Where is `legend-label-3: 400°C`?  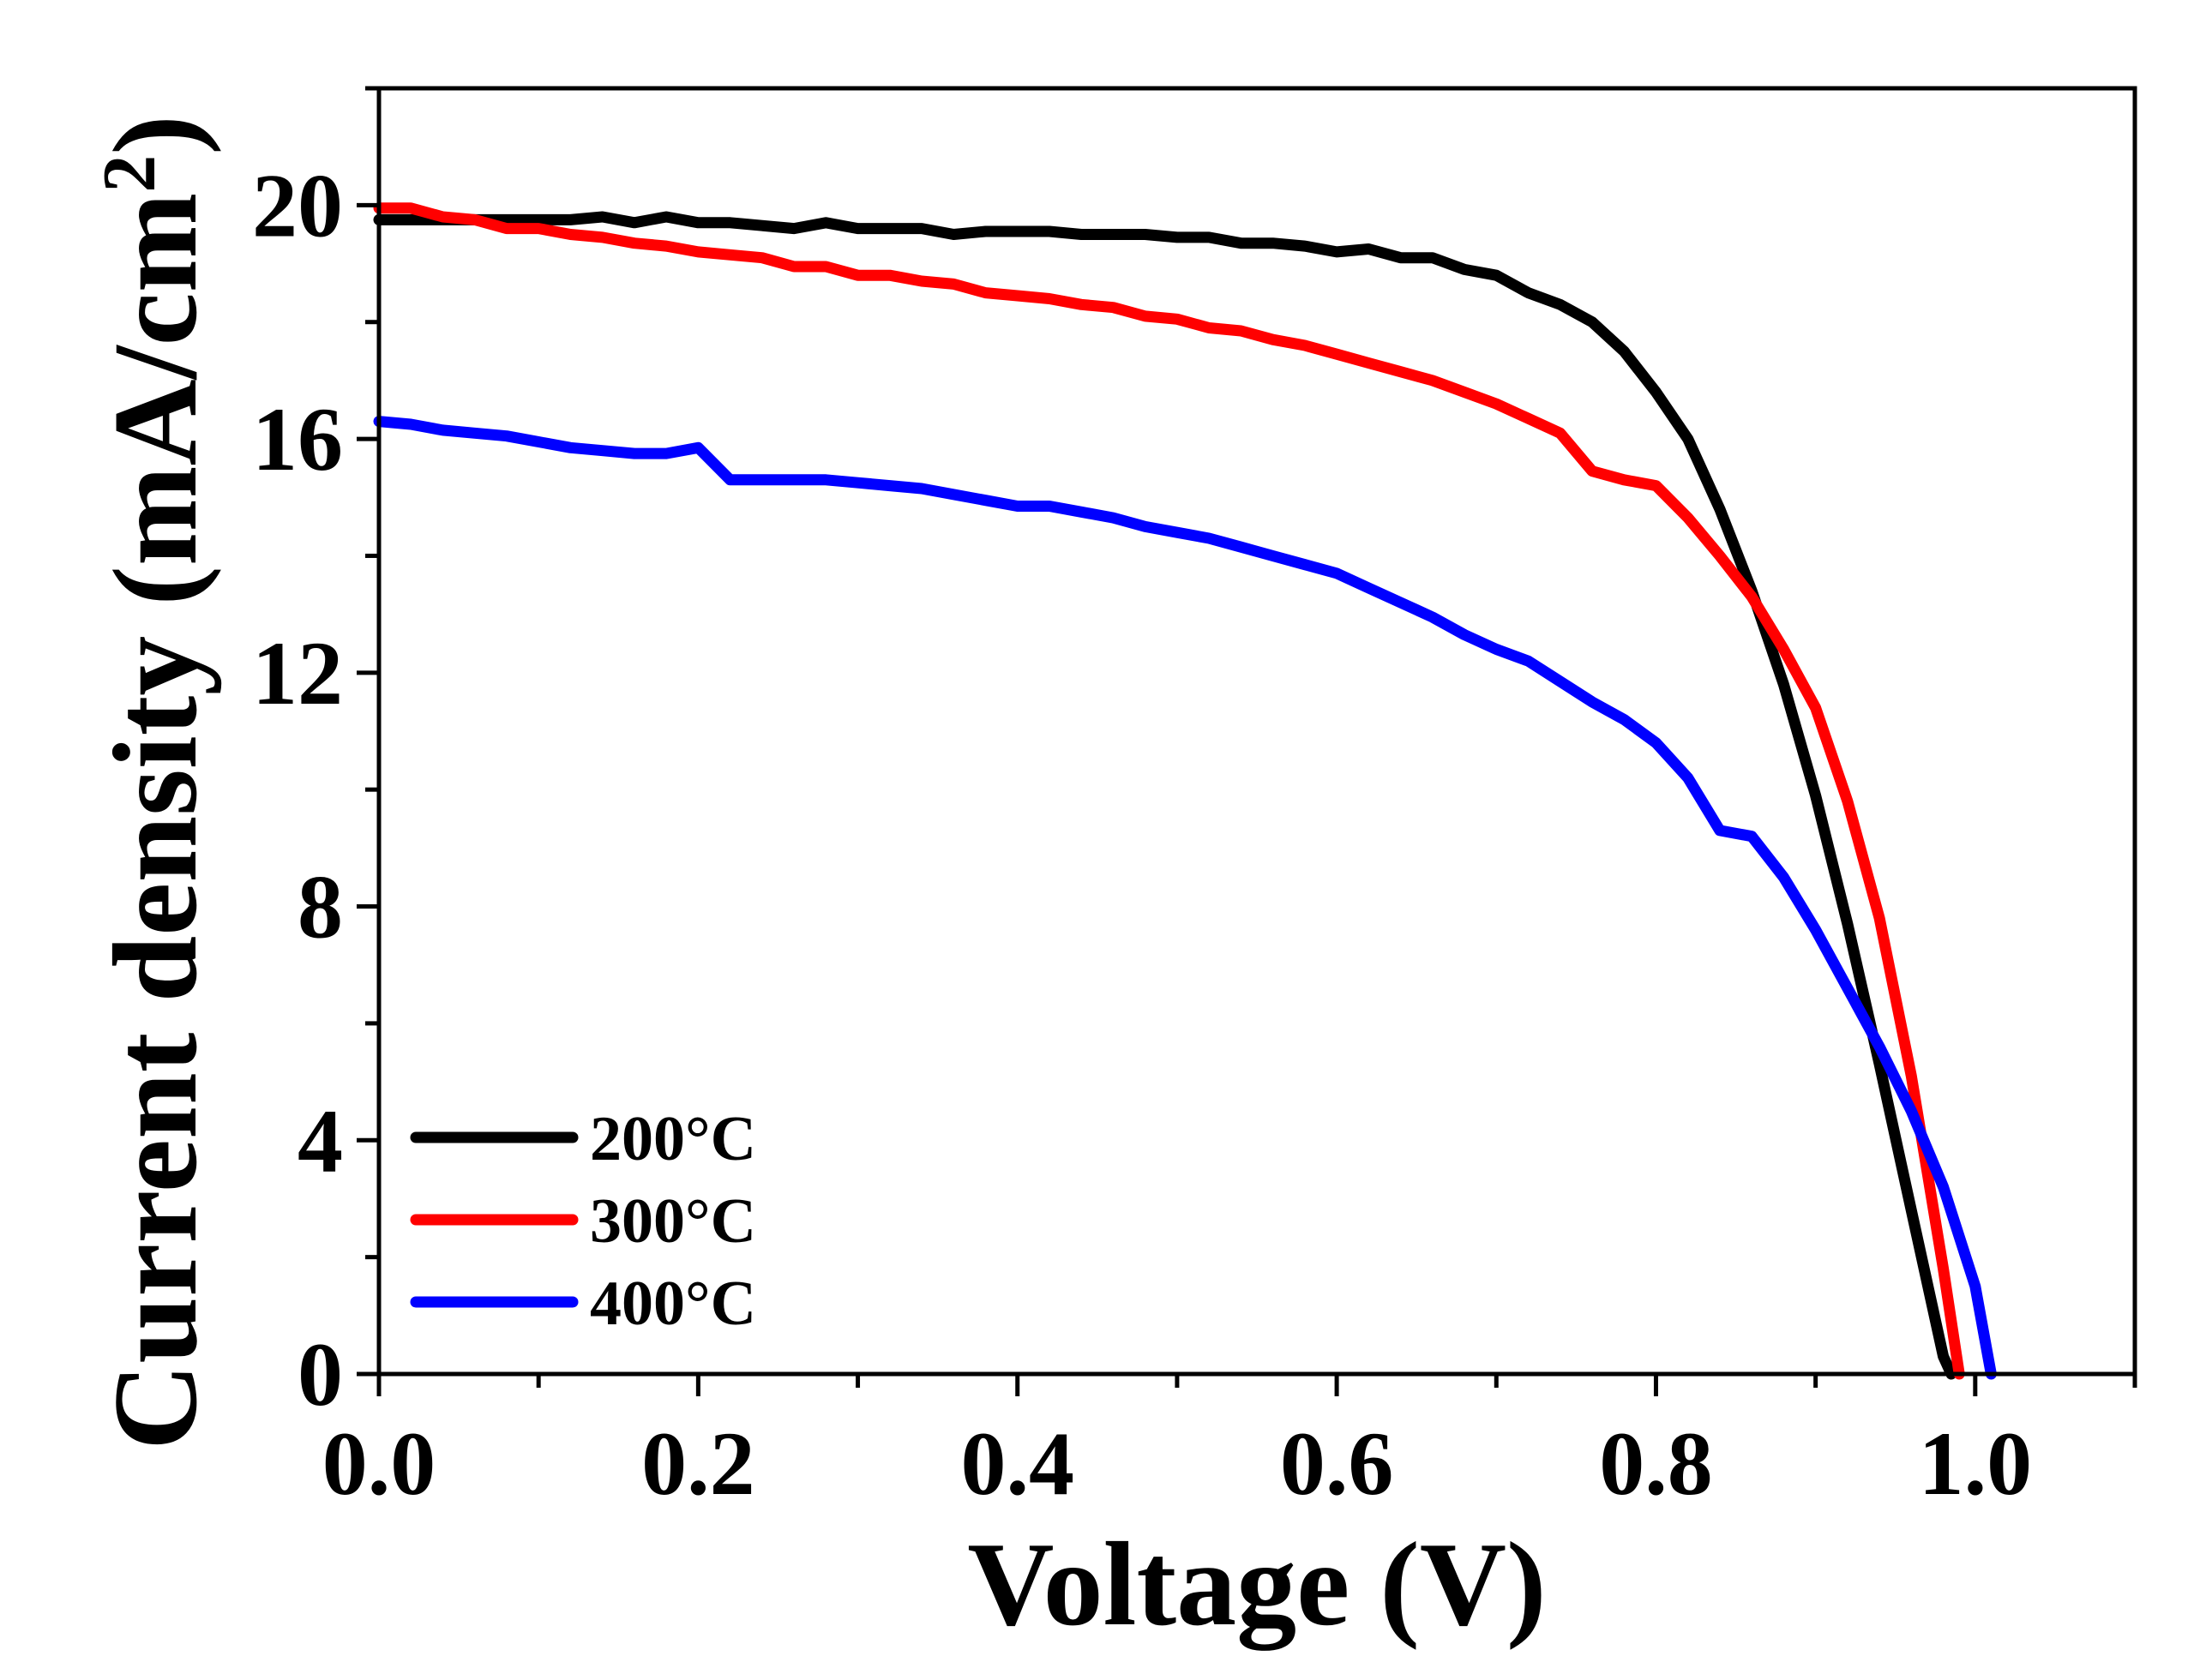 legend-label-3: 400°C is located at coordinates (673, 1304).